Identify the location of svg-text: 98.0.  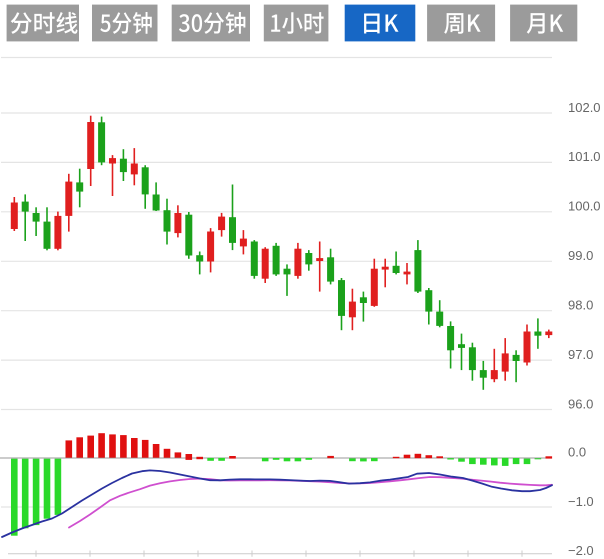
(580, 305).